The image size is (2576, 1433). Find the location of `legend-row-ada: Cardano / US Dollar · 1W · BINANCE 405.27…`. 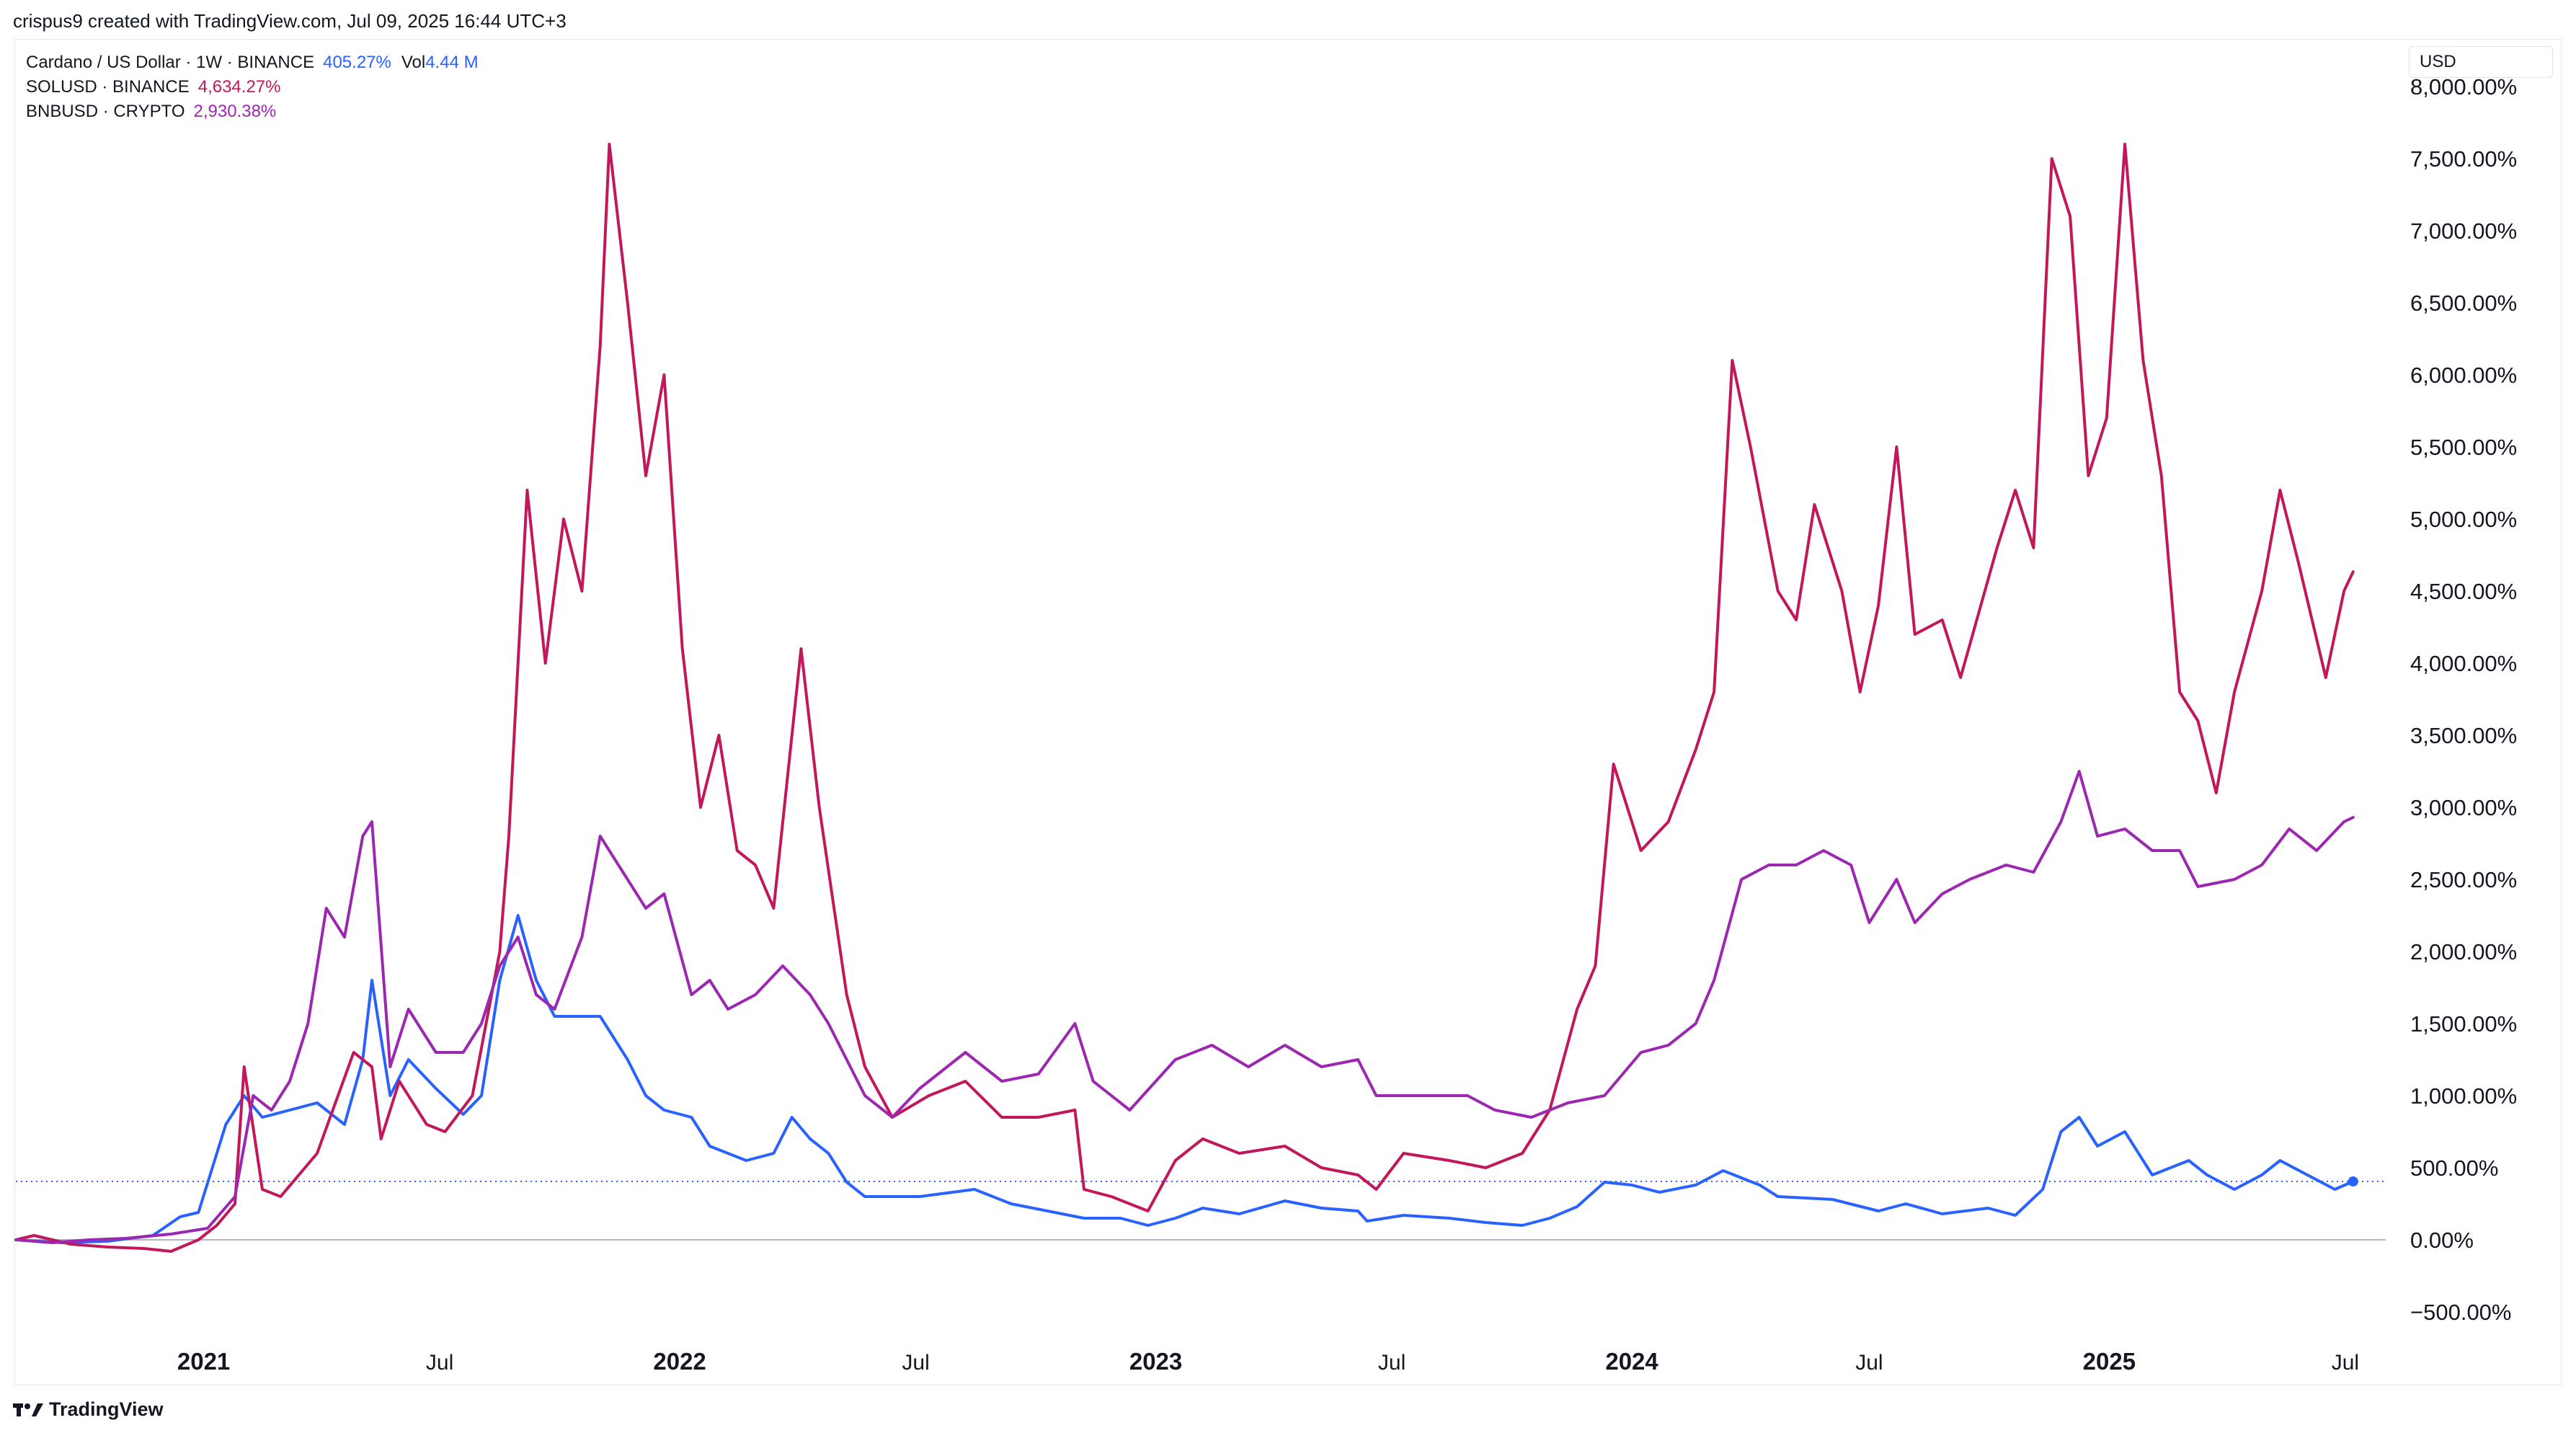

legend-row-ada: Cardano / US Dollar · 1W · BINANCE 405.27… is located at coordinates (252, 62).